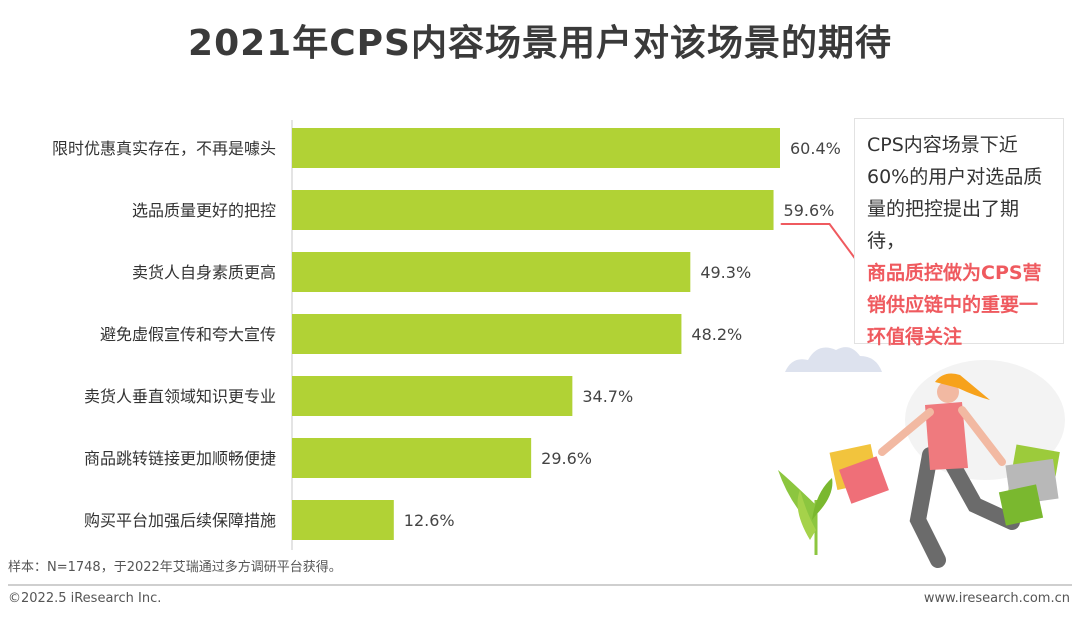 Image resolution: width=1080 pixels, height=619 pixels. What do you see at coordinates (429, 520) in the screenshot?
I see `value-label-6: 12.6%` at bounding box center [429, 520].